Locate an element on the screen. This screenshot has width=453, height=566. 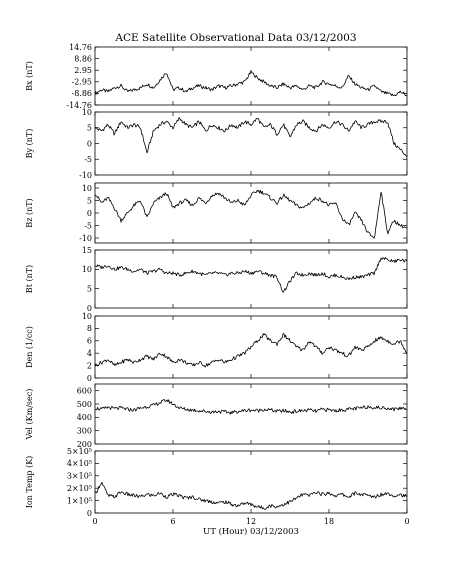
y-tick-label-by: -10 is located at coordinates (85, 175).